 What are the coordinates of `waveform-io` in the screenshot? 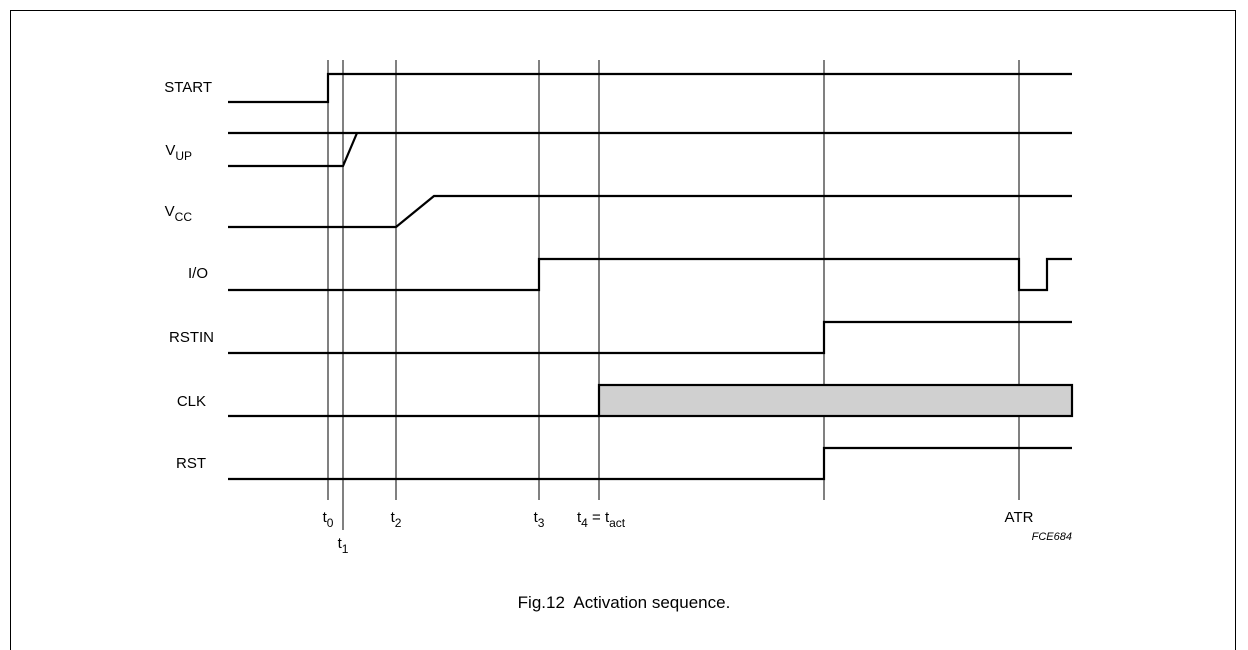 It's located at (650, 274).